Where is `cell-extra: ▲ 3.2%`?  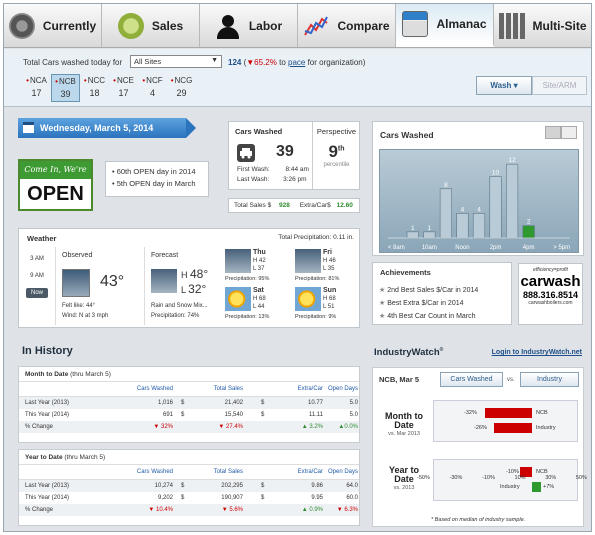
cell-extra: ▲ 3.2% is located at coordinates (312, 427).